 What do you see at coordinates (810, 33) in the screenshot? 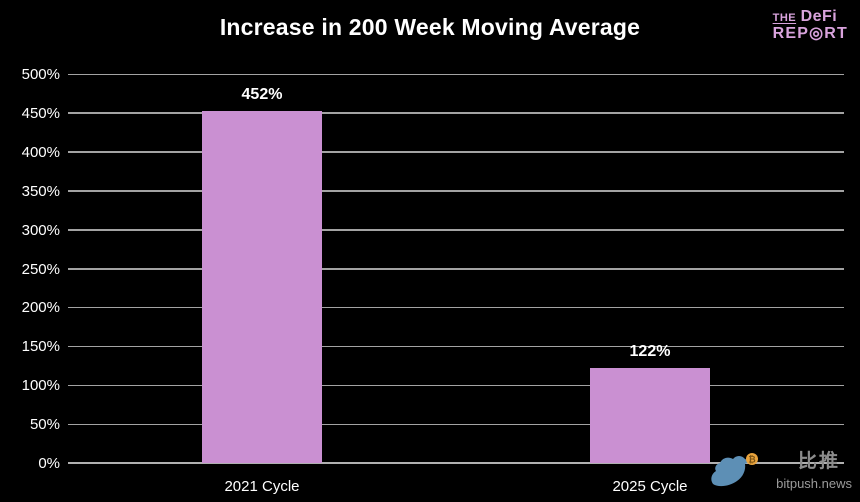
I see `logo-report-text: REP◎RT` at bounding box center [810, 33].